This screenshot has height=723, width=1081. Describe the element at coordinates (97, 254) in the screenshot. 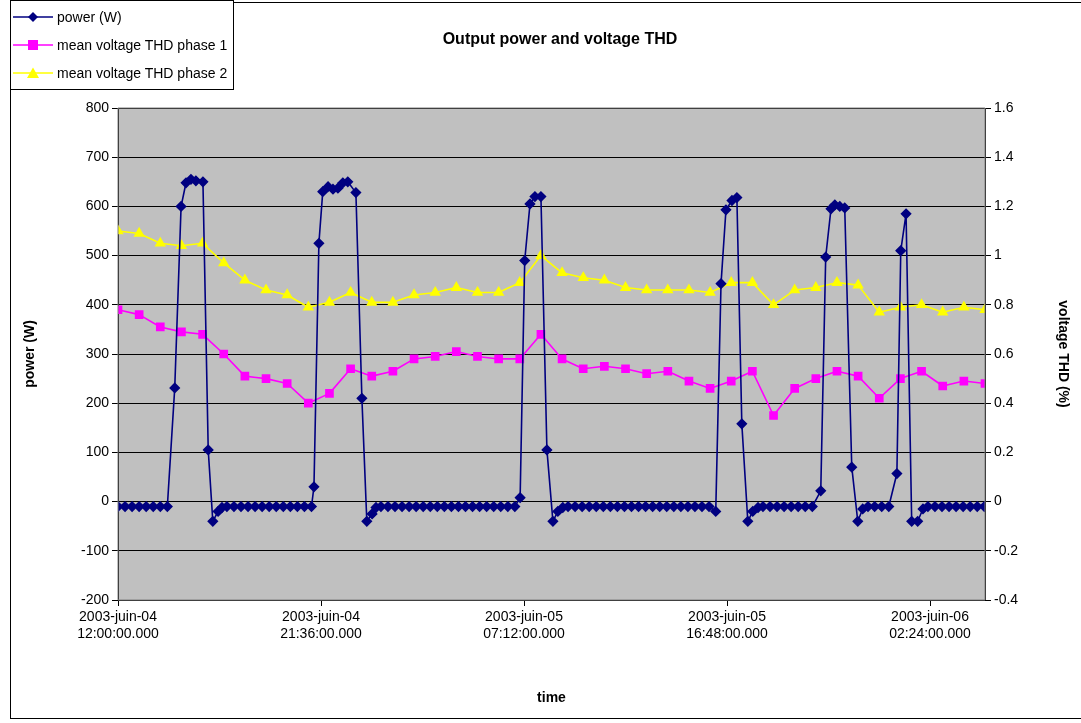

I see `y-tick-label: 500` at that location.